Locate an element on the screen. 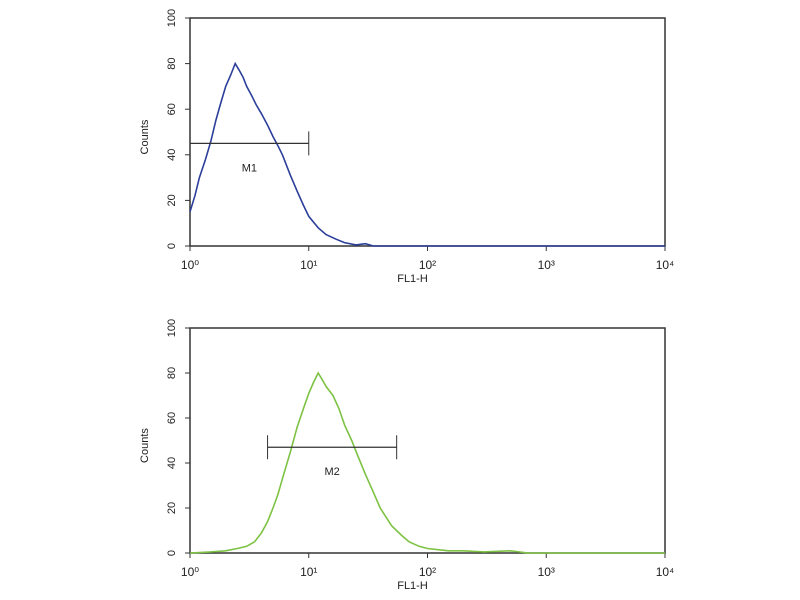 The height and width of the screenshot is (600, 800). gate-label: M2 is located at coordinates (331, 472).